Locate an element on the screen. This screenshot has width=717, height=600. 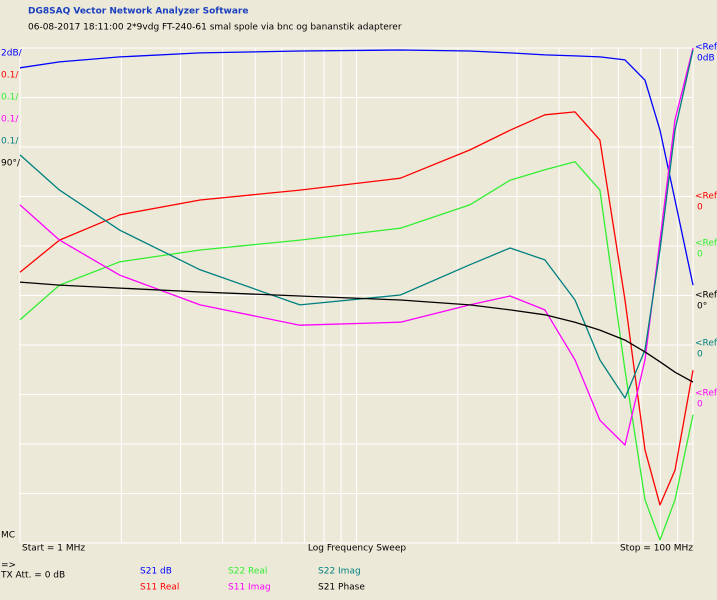
legend-entry: S21 Phase is located at coordinates (341, 588).